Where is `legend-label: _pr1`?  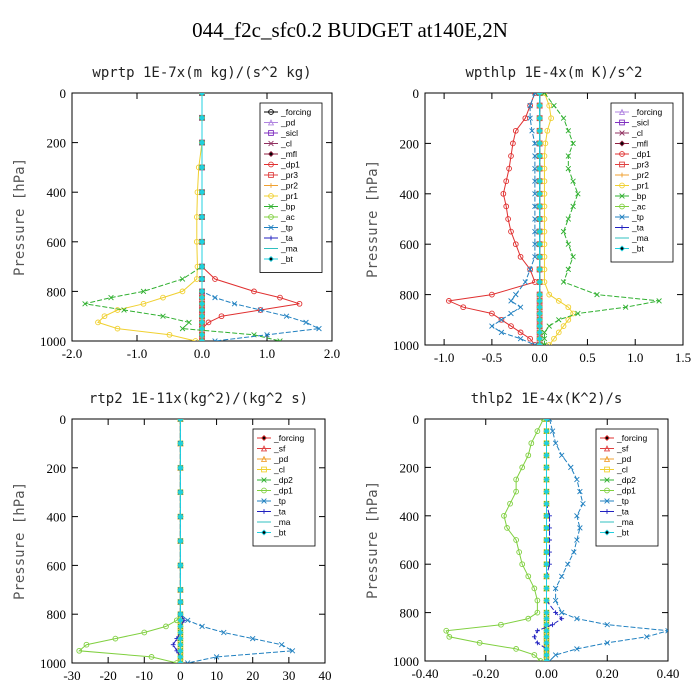
legend-label: _pr1 is located at coordinates (640, 186).